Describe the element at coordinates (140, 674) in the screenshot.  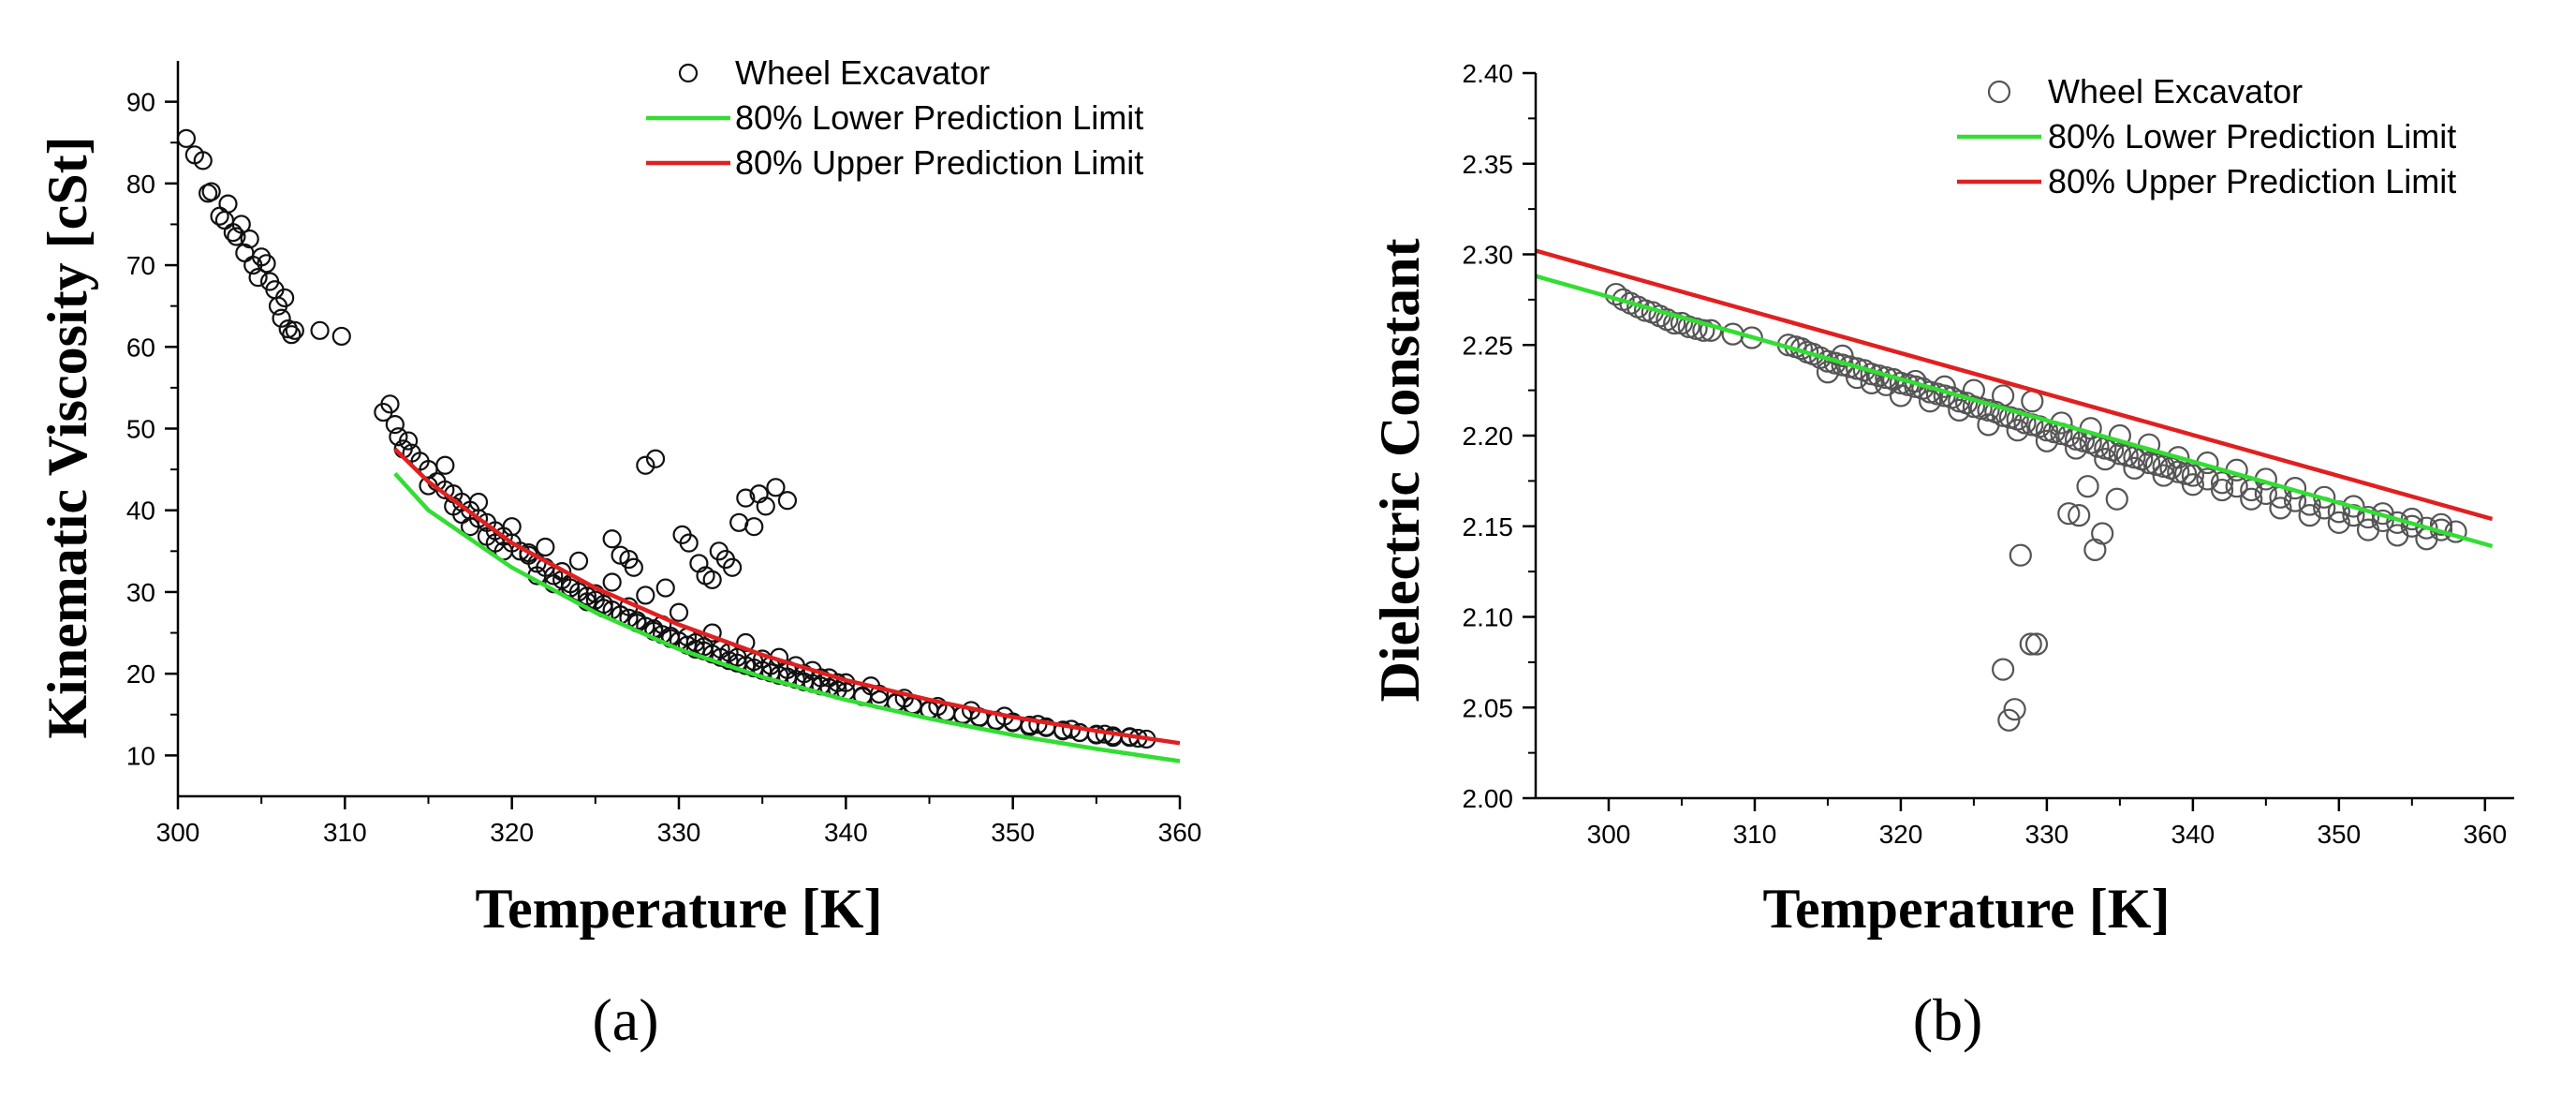
I see `chart-a-y-tick-label: 20` at that location.